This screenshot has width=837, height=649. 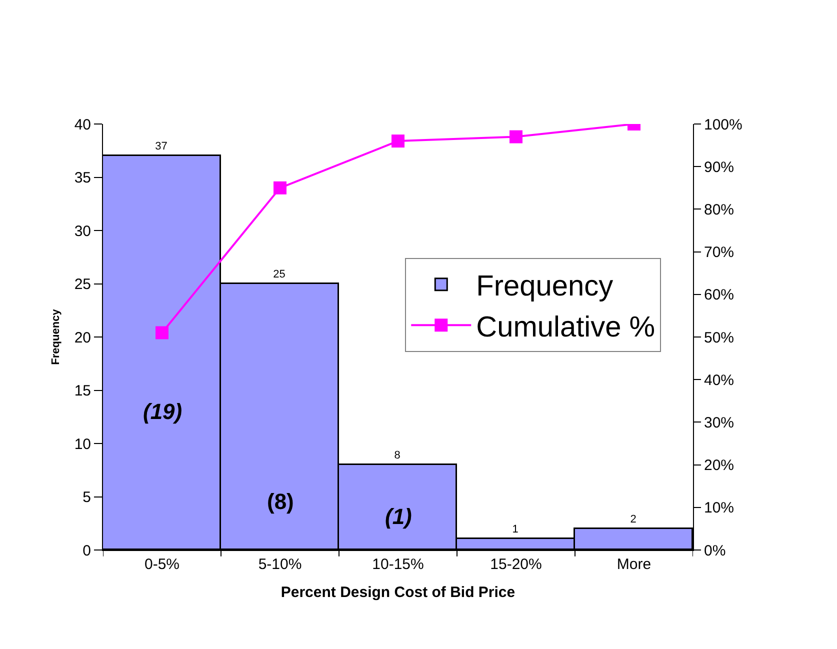 What do you see at coordinates (82, 444) in the screenshot?
I see `y-tick-label: 10` at bounding box center [82, 444].